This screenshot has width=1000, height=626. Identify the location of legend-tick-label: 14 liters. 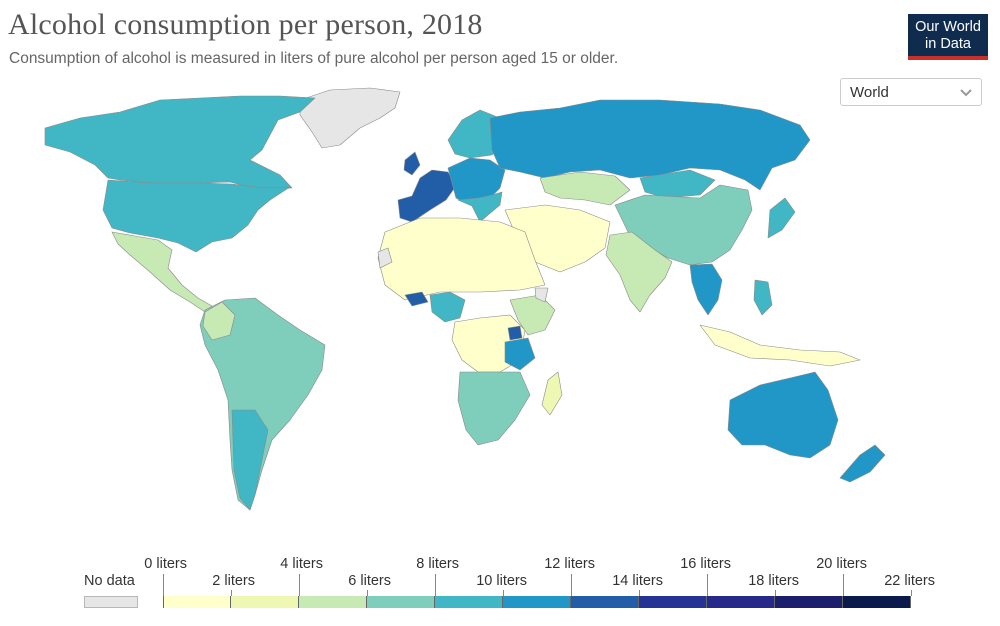
(637, 581).